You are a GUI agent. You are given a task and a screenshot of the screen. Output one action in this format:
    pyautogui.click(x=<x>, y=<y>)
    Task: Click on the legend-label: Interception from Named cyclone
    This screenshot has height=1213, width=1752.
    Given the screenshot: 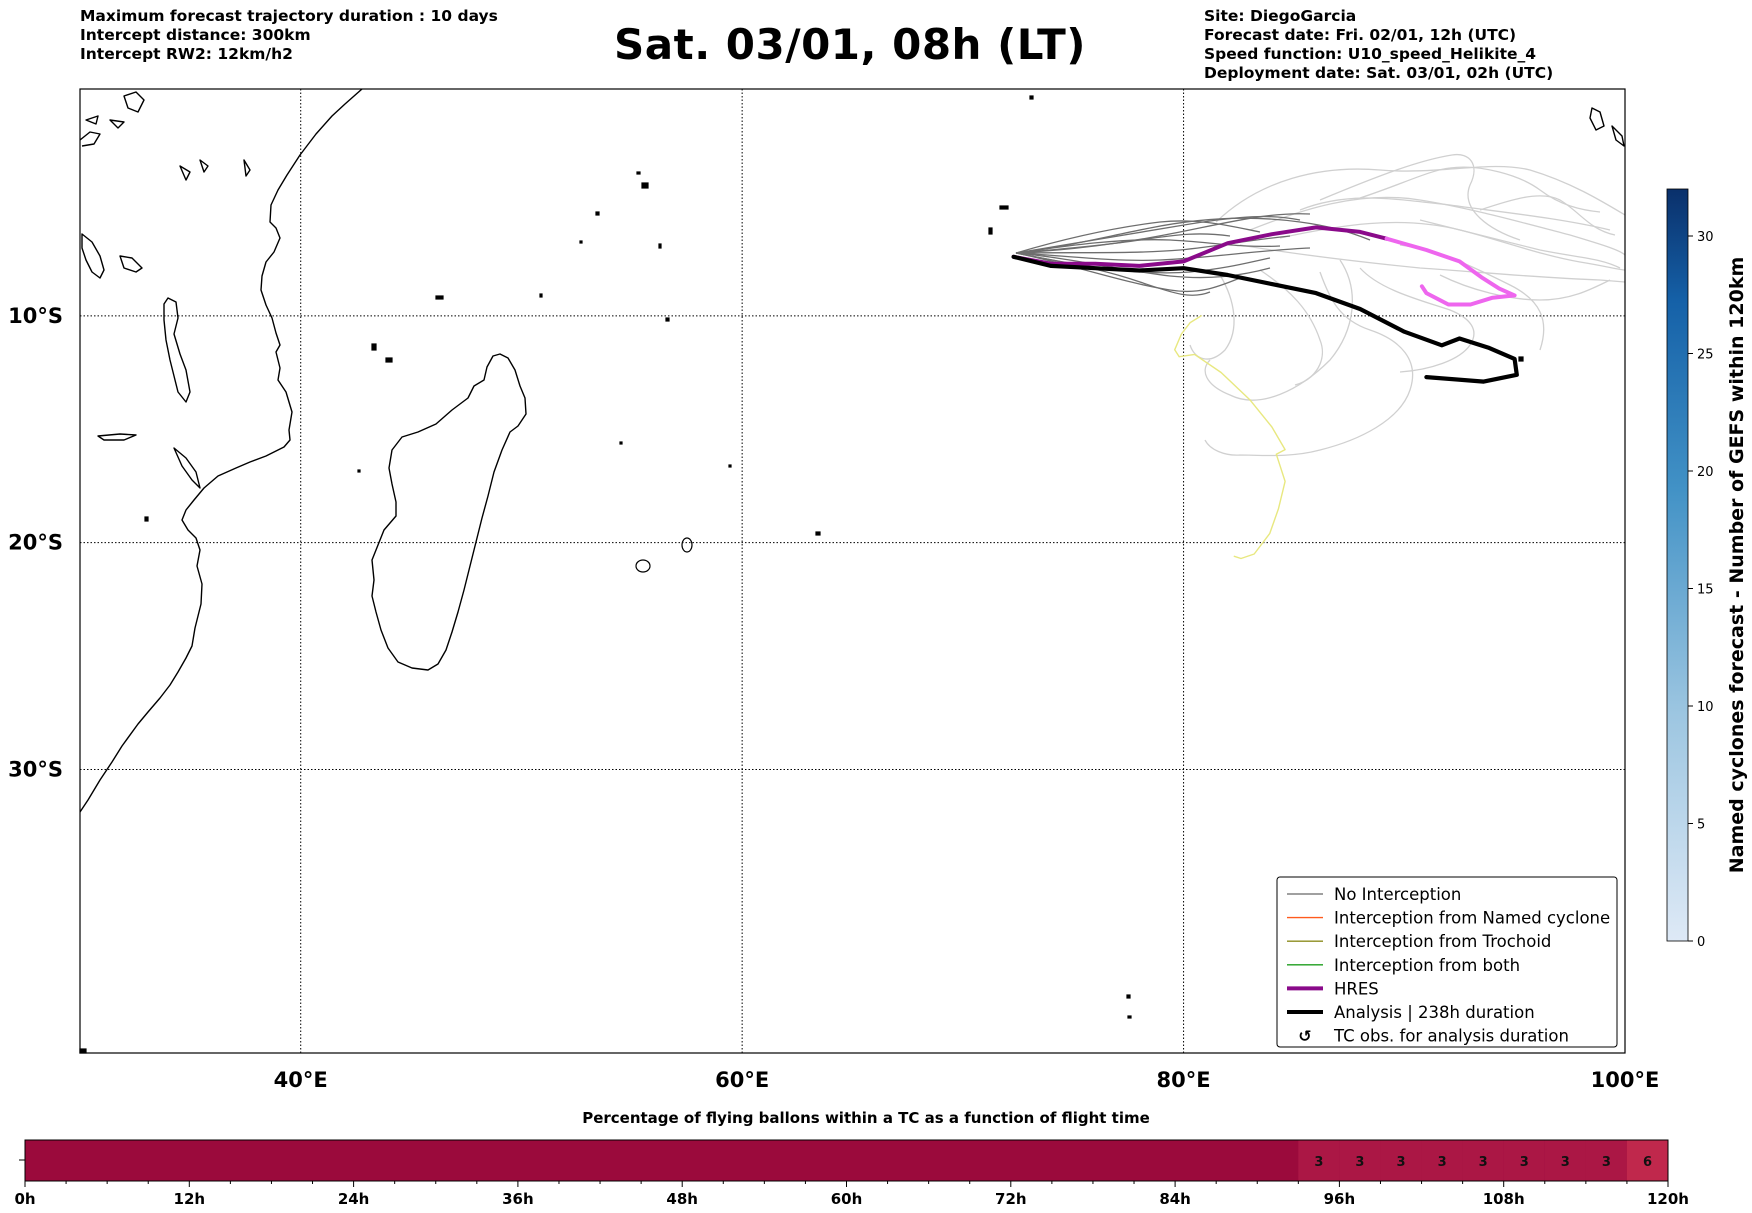 What is the action you would take?
    pyautogui.click(x=1472, y=918)
    